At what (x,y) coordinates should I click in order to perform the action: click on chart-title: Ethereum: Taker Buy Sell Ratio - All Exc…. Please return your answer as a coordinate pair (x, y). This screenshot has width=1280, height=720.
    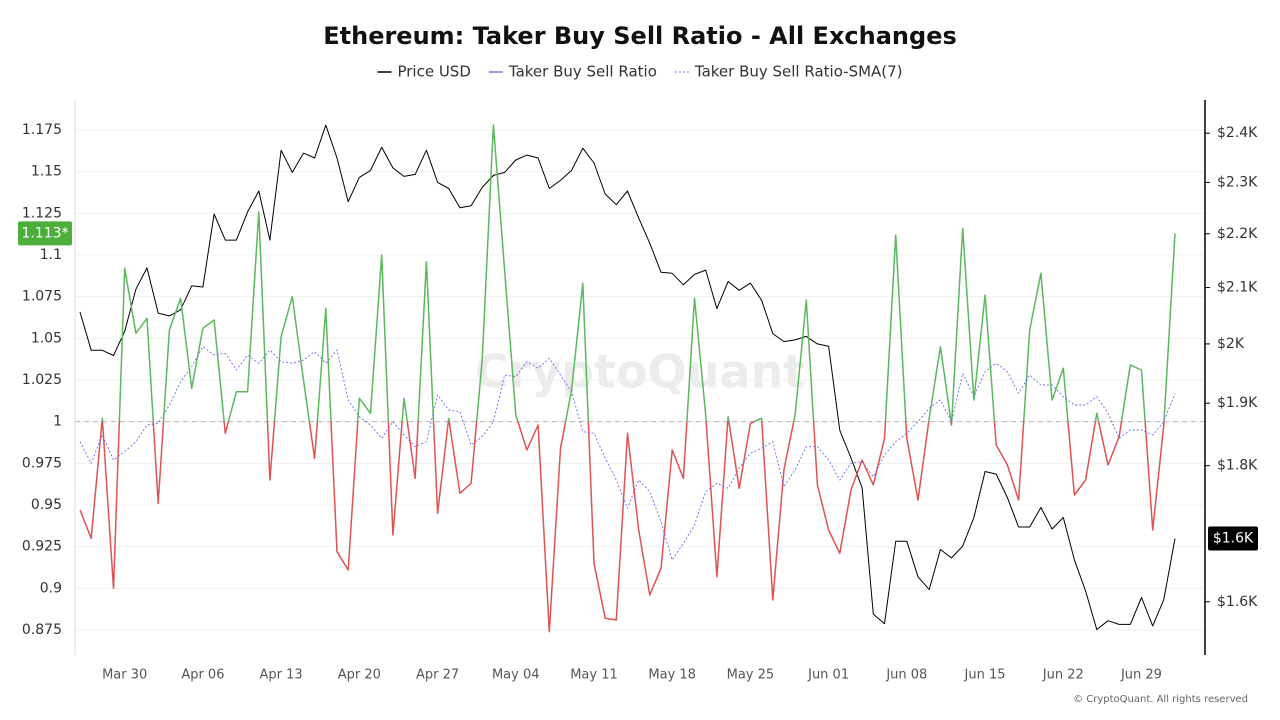
    Looking at the image, I should click on (640, 36).